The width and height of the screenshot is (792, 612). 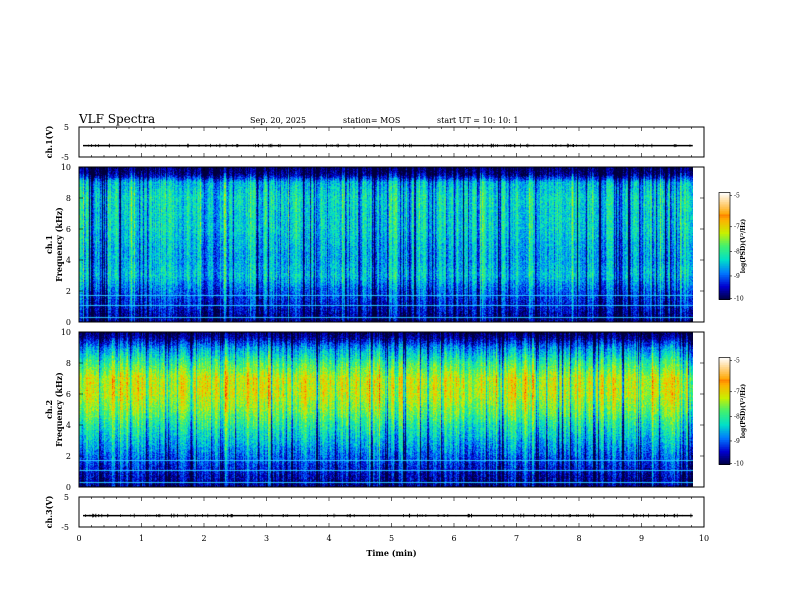 I want to click on ch3-waveform-signal-spikes, so click(x=388, y=515).